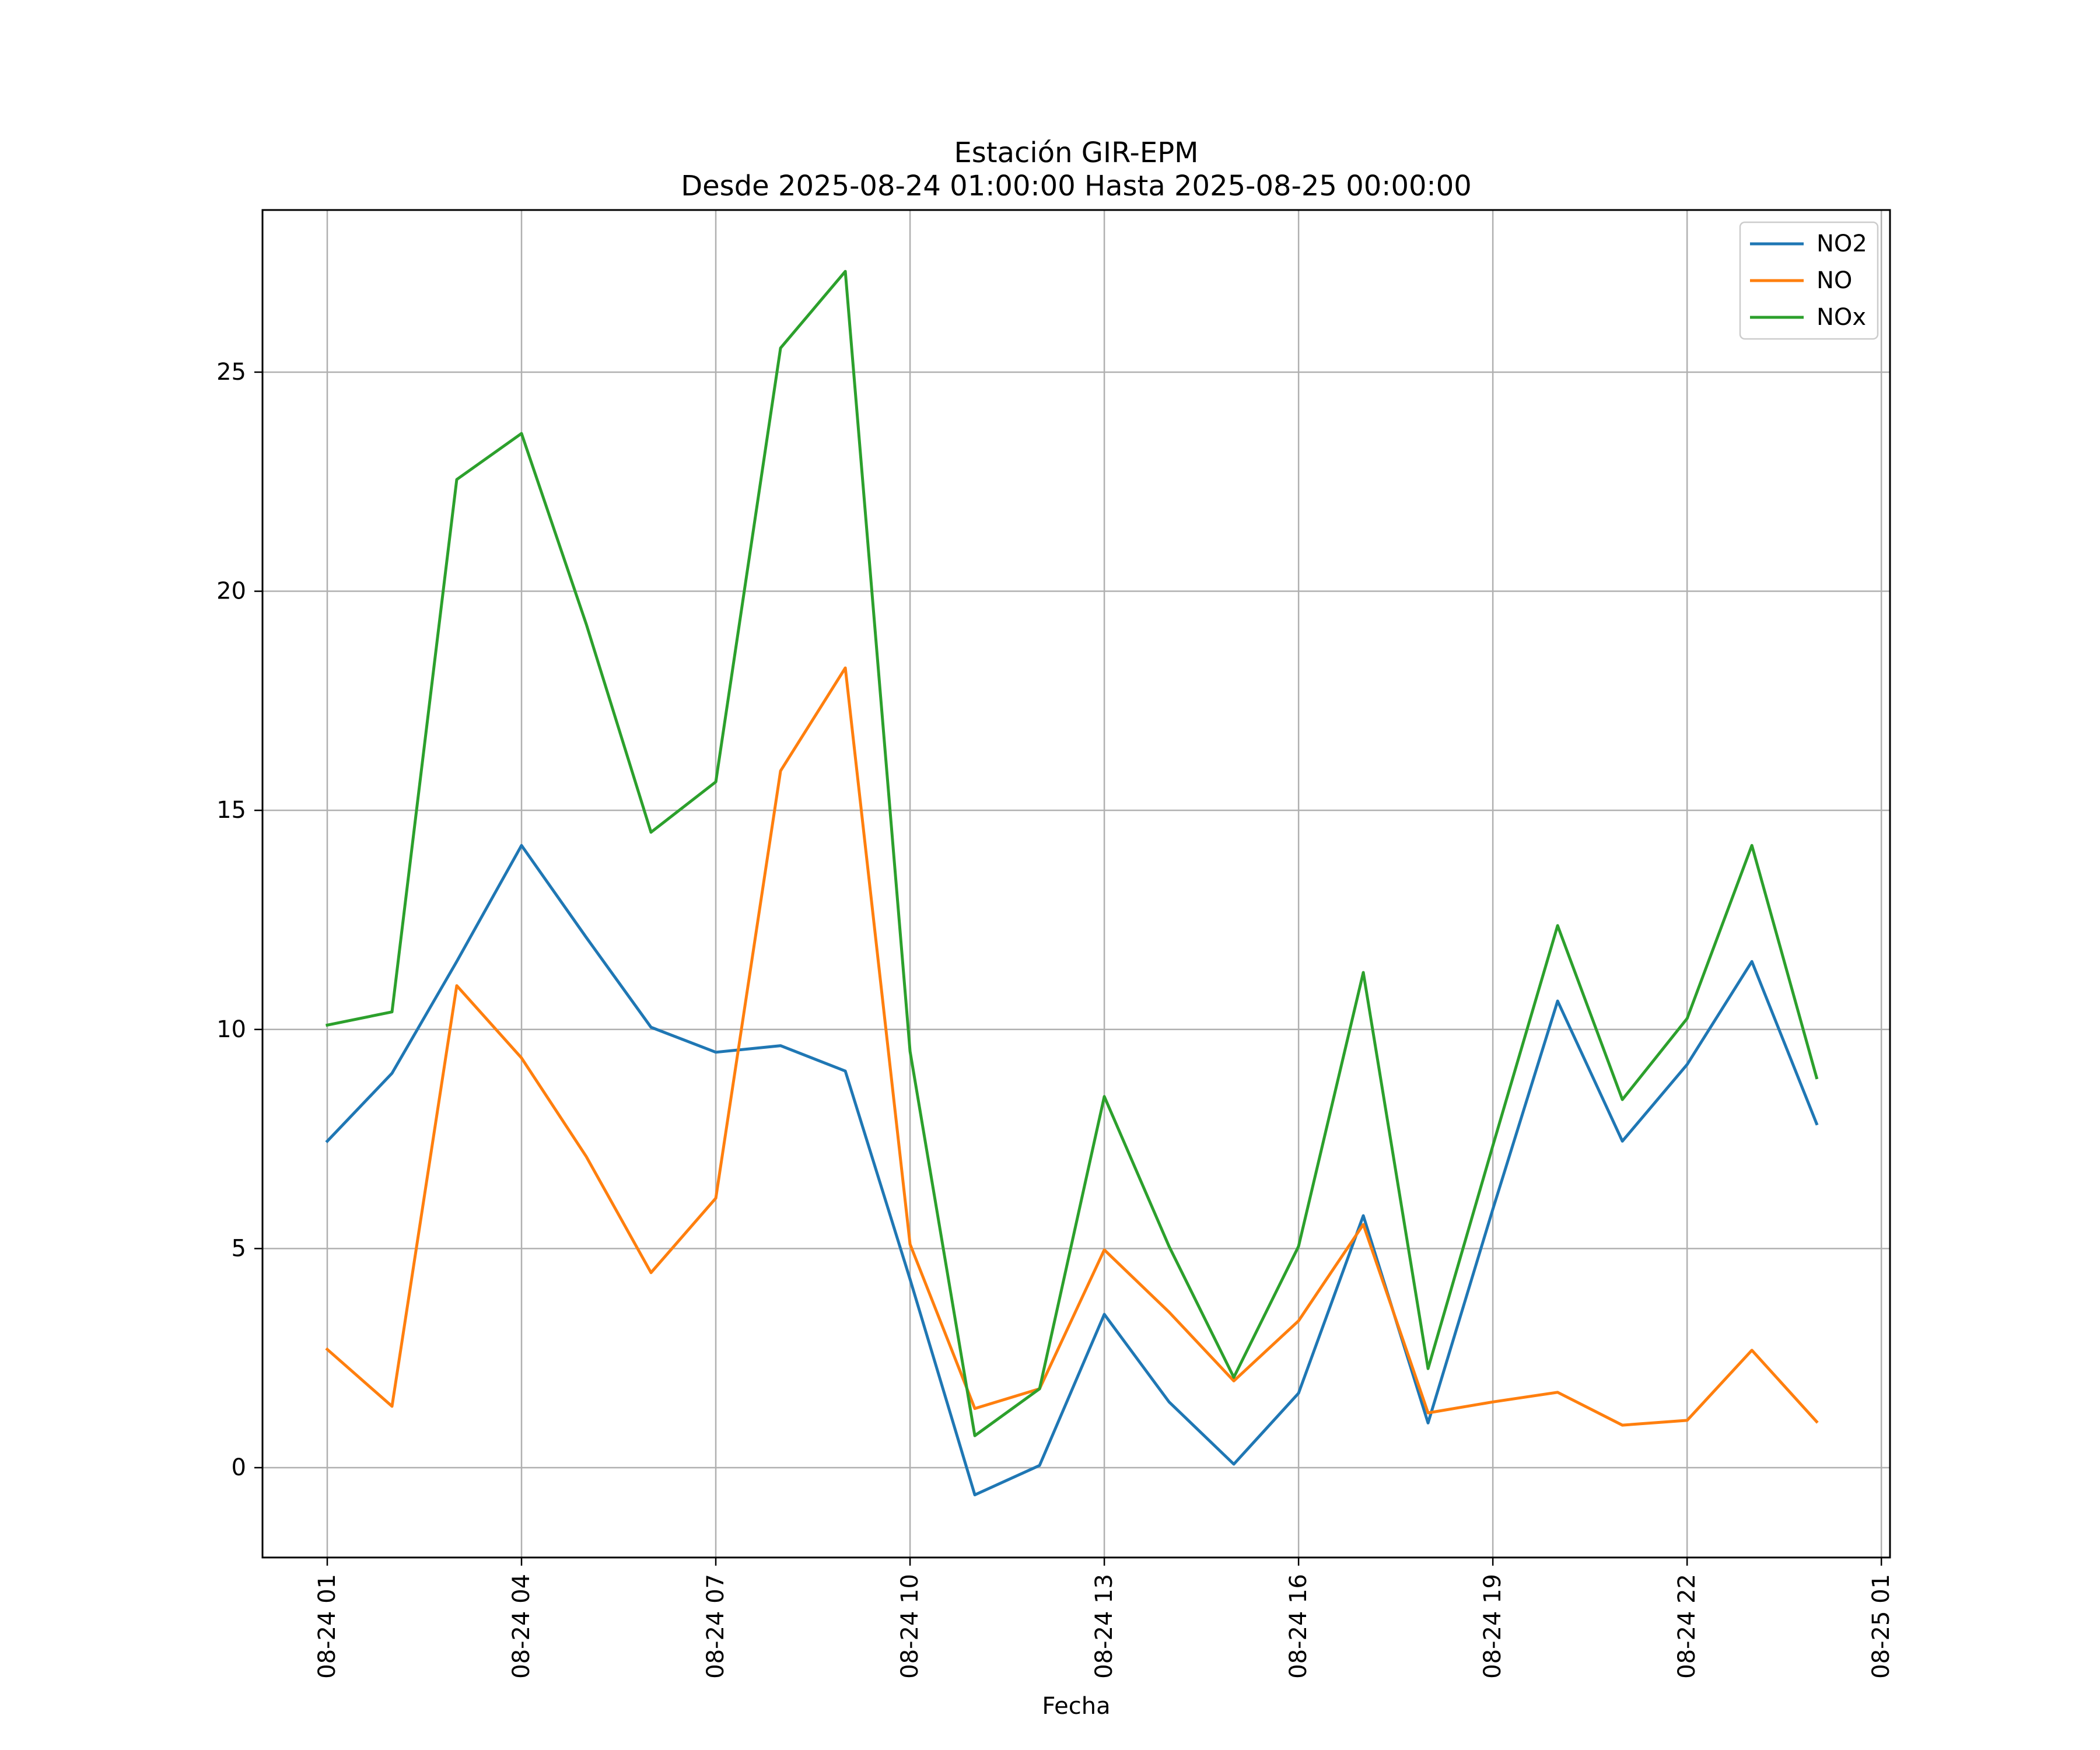 The image size is (2100, 1750). I want to click on x-tick-label: 08-24 07, so click(715, 1626).